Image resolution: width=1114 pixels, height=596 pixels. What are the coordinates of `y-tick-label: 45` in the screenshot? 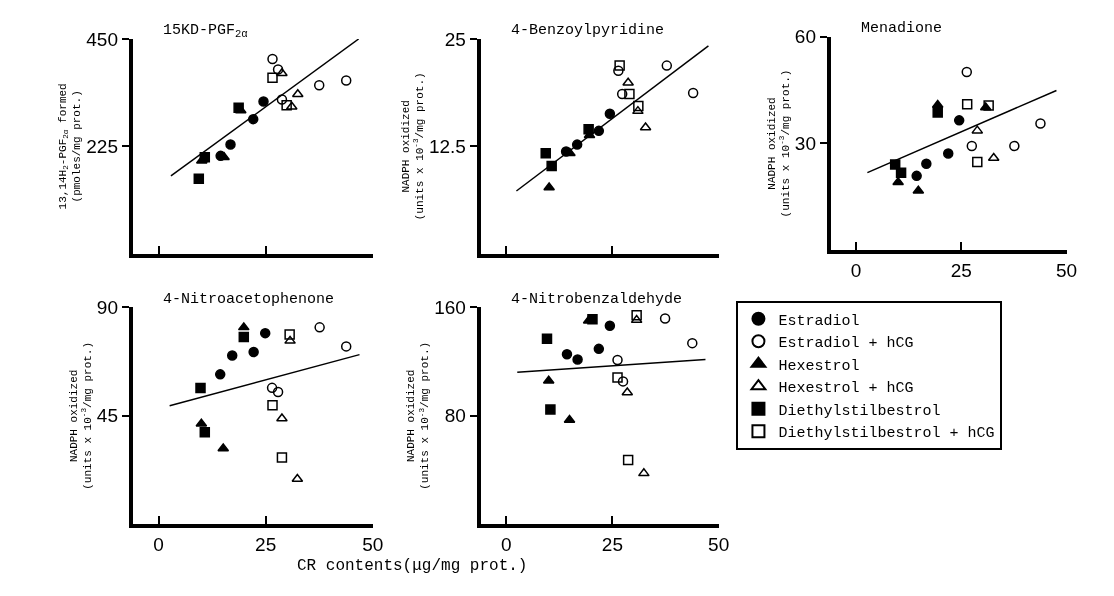 It's located at (107, 416).